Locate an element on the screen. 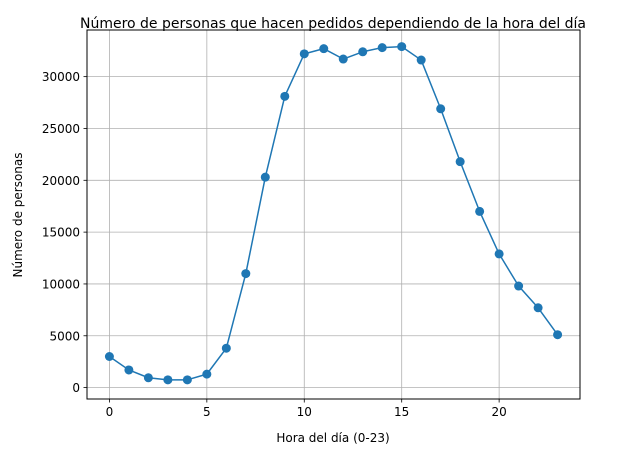  y-tick-label: 0 is located at coordinates (76, 388).